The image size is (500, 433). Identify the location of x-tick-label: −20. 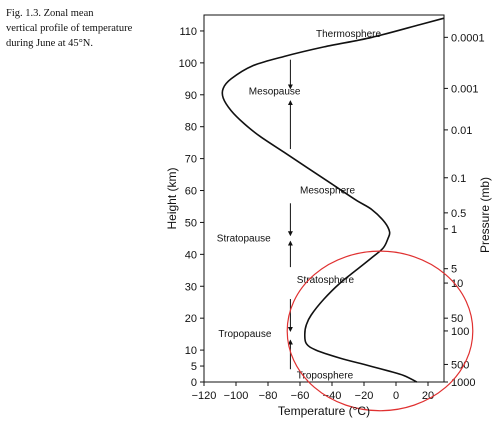
(364, 396).